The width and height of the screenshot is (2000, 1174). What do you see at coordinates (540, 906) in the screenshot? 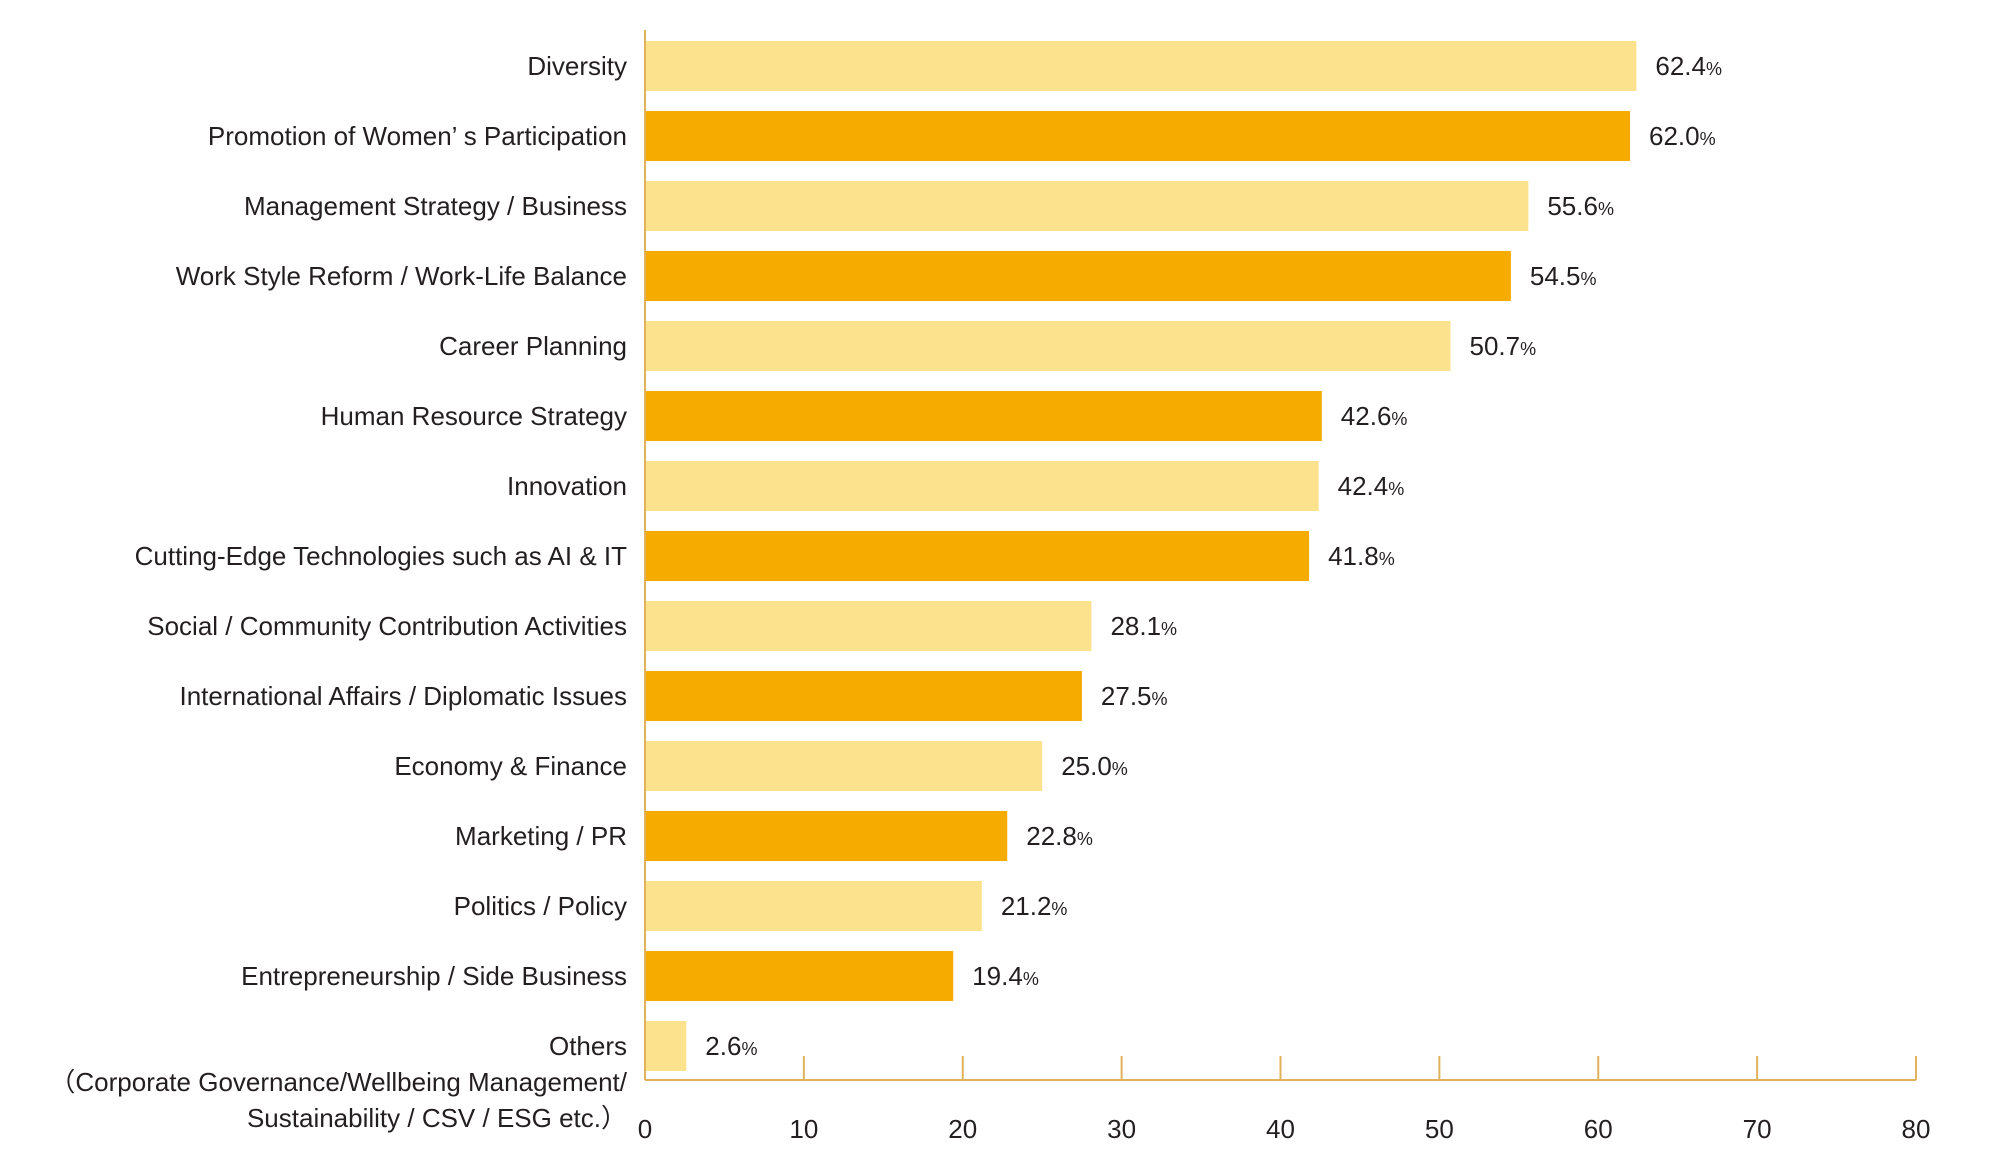
I see `category-label-13: Politics / Policy` at bounding box center [540, 906].